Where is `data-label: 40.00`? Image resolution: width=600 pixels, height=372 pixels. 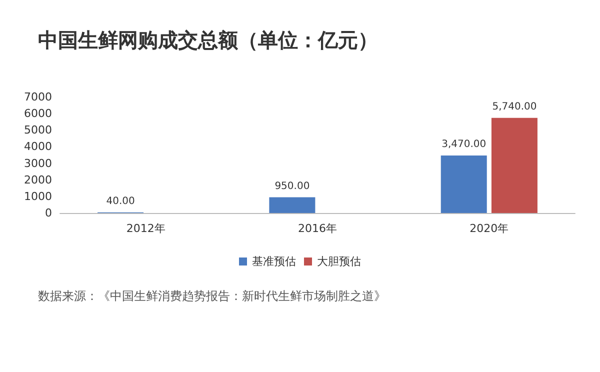
data-label: 40.00 is located at coordinates (120, 201).